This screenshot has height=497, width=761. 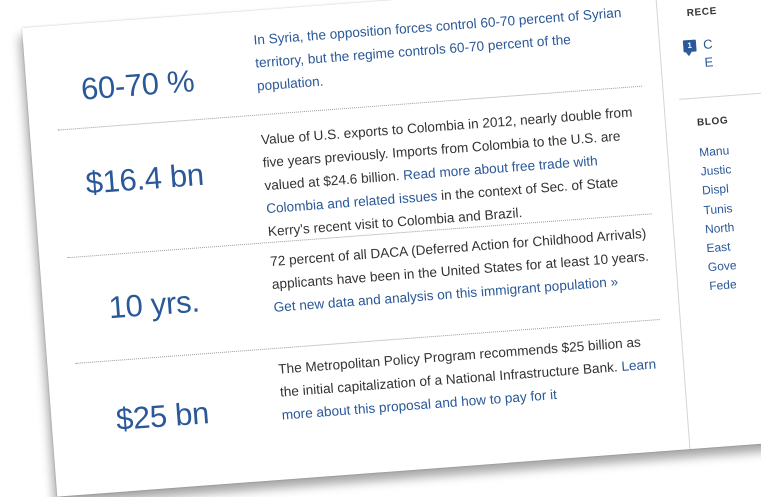 I want to click on recent-item-link: C, so click(x=708, y=44).